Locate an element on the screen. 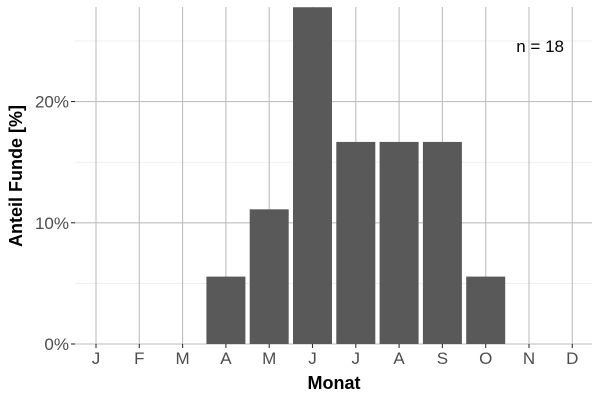 The height and width of the screenshot is (400, 600). y-axis-title: Anteil Funde [%] is located at coordinates (16, 176).